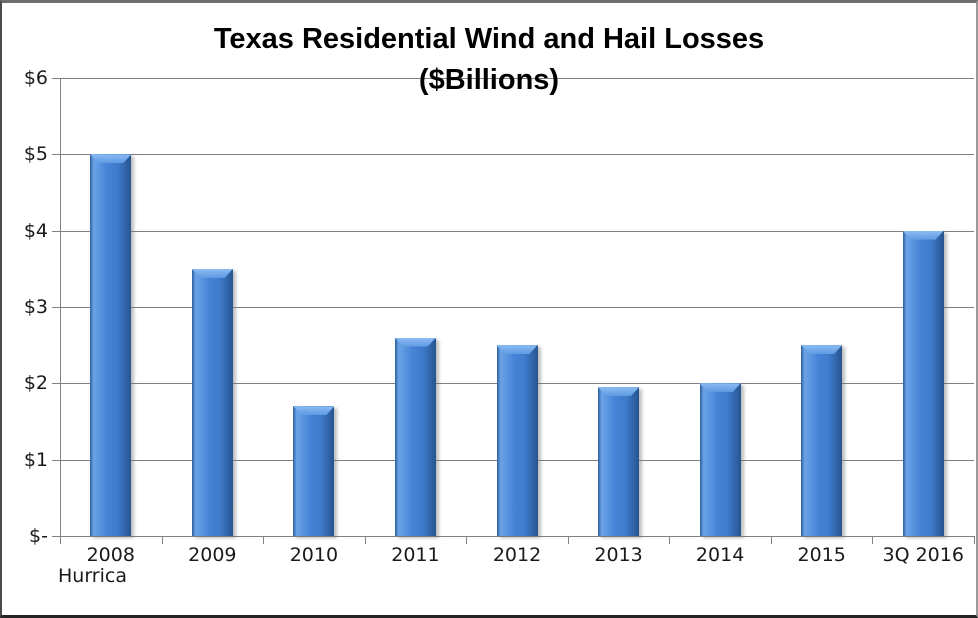  I want to click on x-axis-label-2014: 2014, so click(720, 555).